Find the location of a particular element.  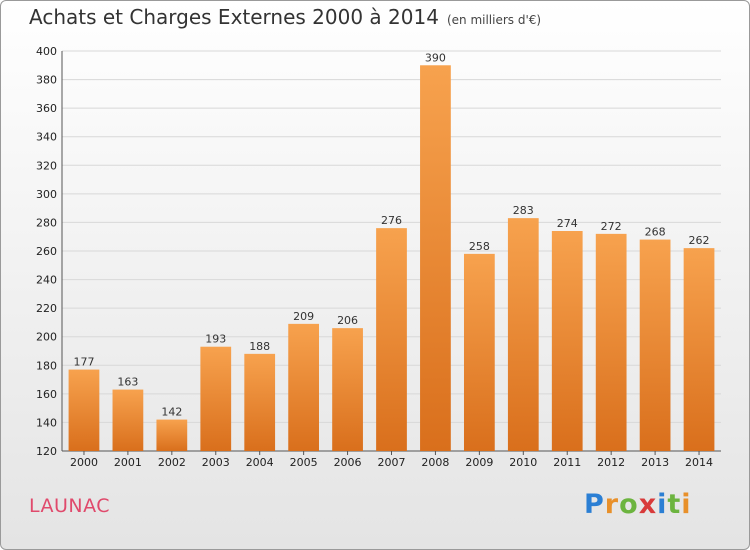

bar-value-label: 274 is located at coordinates (567, 223).